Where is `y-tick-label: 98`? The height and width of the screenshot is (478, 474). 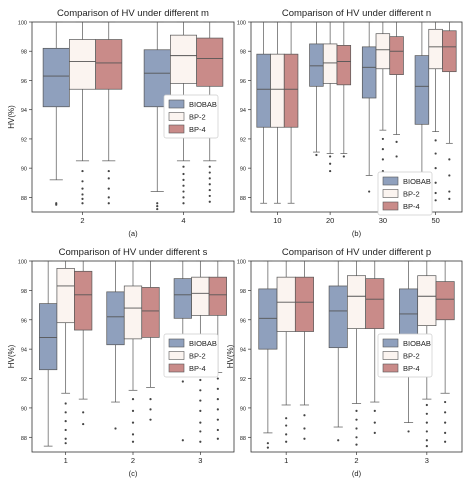
y-tick-label: 98 is located at coordinates (24, 53).